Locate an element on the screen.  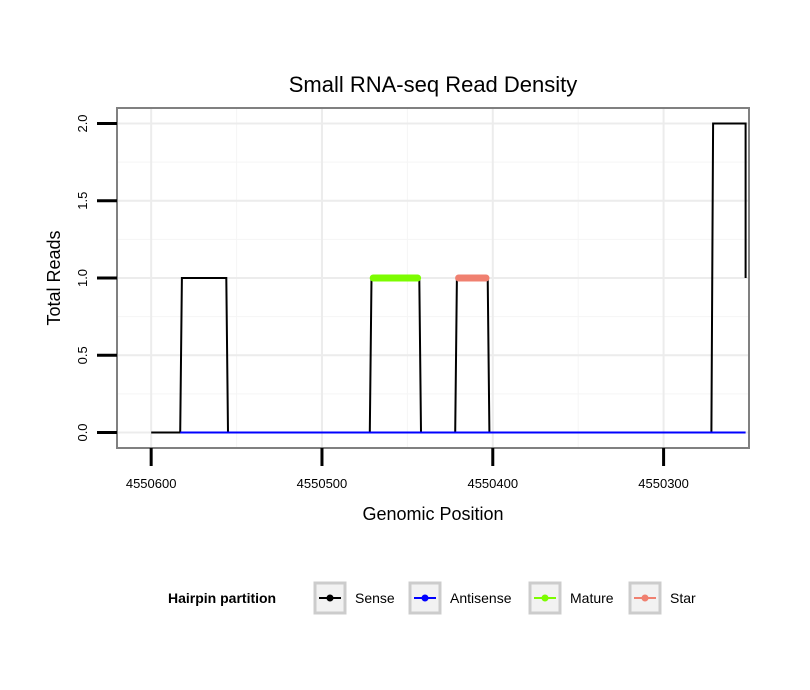
legend-title: Hairpin partition is located at coordinates (222, 598).